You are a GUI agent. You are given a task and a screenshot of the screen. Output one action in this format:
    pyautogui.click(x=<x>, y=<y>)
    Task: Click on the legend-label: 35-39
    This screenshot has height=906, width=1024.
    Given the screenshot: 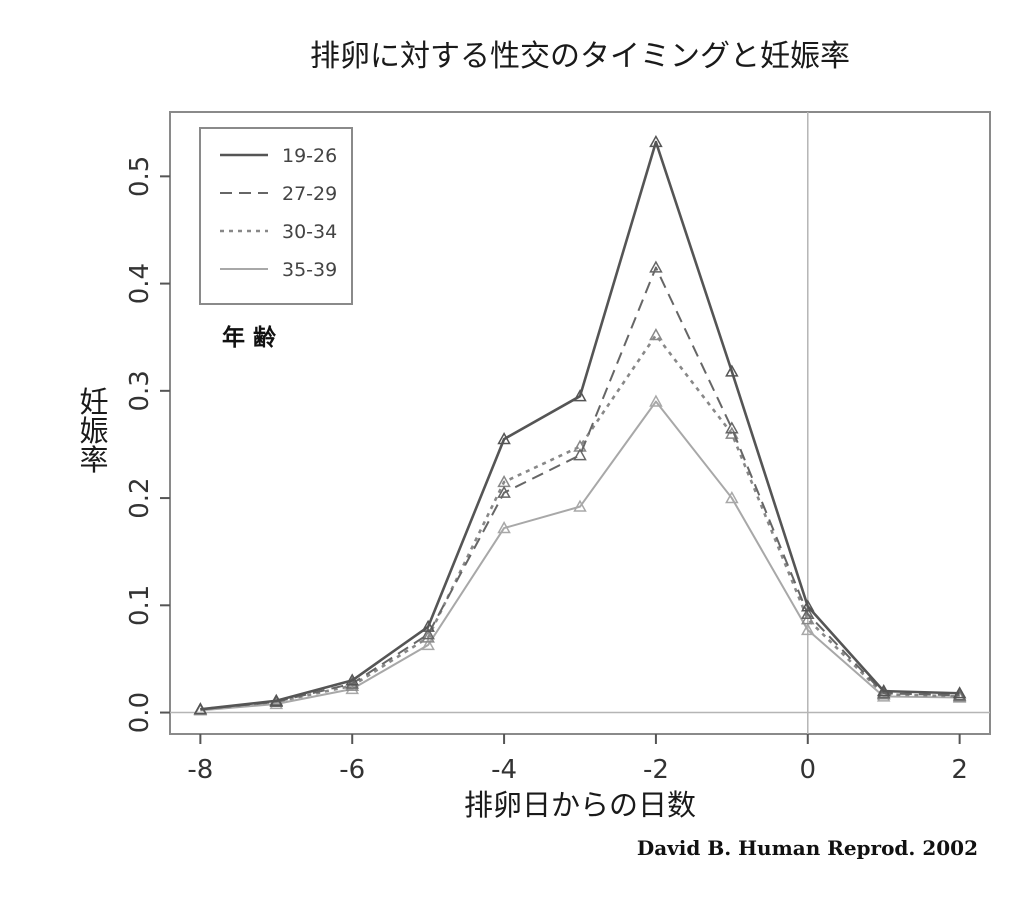 What is the action you would take?
    pyautogui.click(x=309, y=270)
    